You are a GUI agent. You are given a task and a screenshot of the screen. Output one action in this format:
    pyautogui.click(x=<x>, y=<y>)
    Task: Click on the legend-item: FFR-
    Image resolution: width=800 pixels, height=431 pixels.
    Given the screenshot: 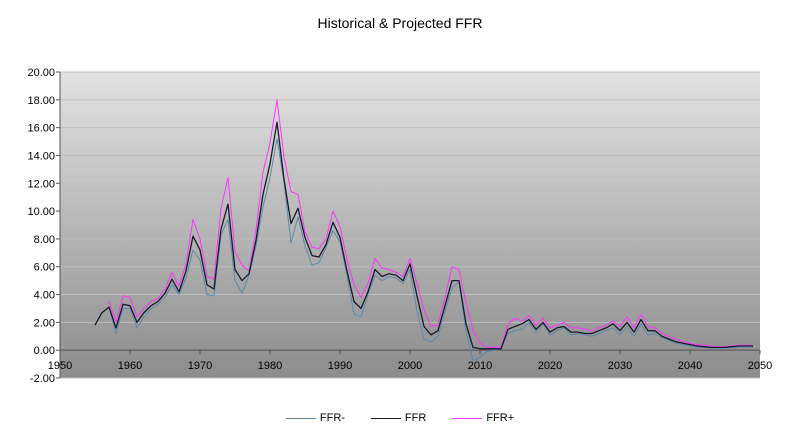 What is the action you would take?
    pyautogui.click(x=315, y=418)
    